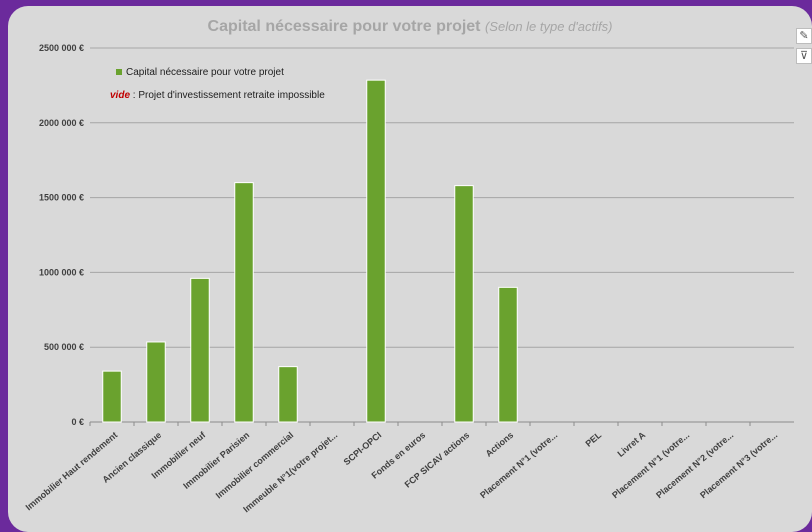 The image size is (812, 532). I want to click on brush-icon: ✎, so click(804, 36).